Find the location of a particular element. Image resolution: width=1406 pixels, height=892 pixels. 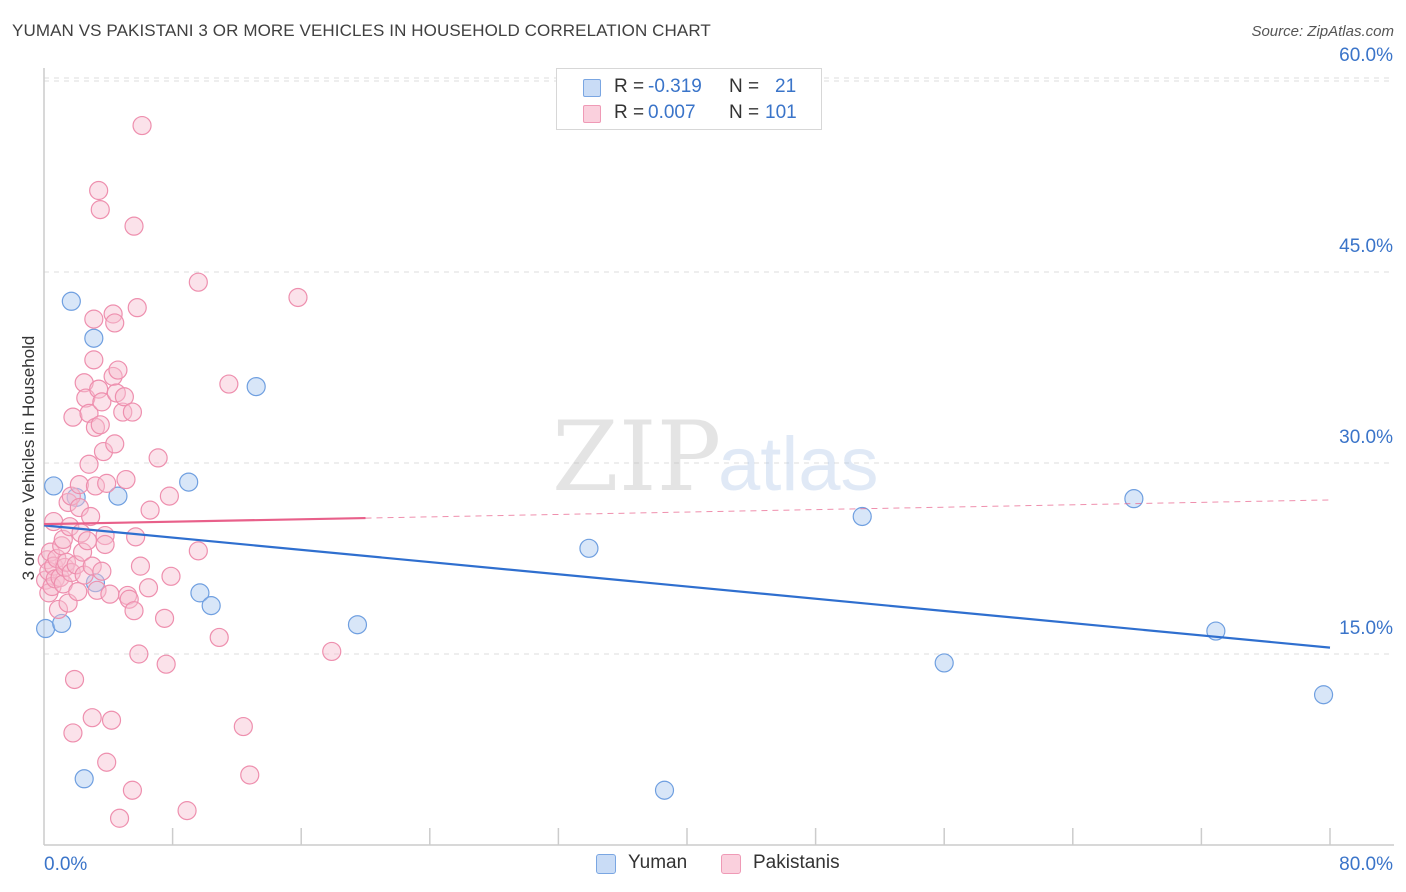

watermark: ZIP atlas is located at coordinates (715, 457).